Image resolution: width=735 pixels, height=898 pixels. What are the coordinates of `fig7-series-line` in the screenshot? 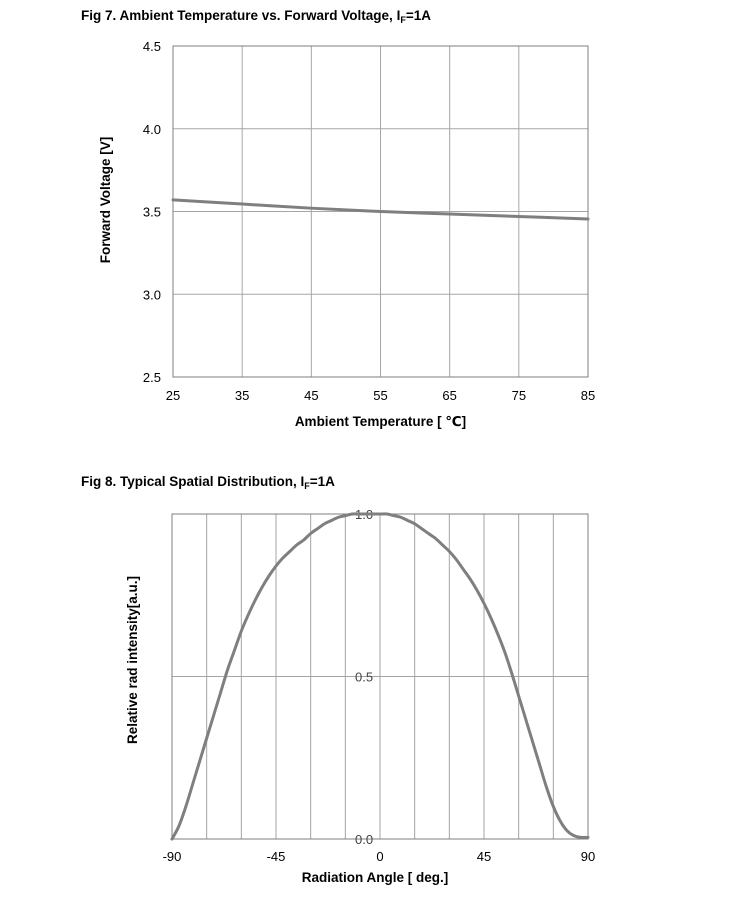 It's located at (380, 209).